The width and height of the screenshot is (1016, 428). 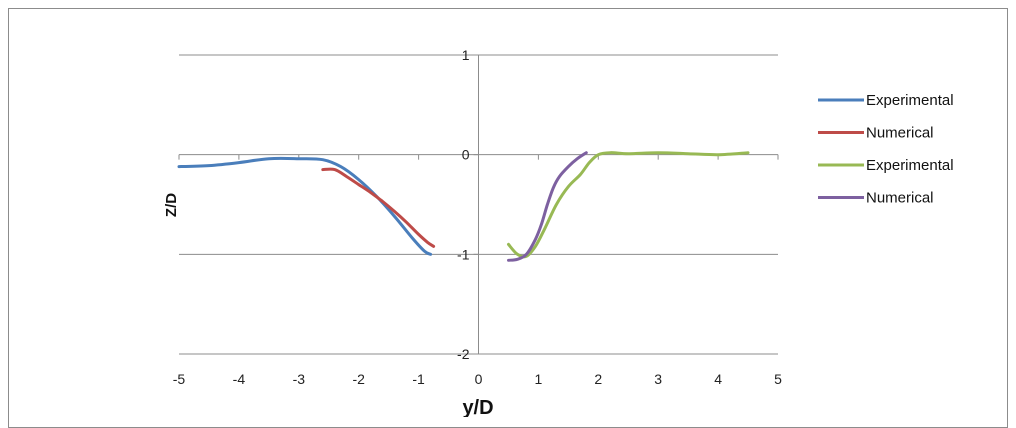 What do you see at coordinates (477, 407) in the screenshot?
I see `x-axis-title: y/D` at bounding box center [477, 407].